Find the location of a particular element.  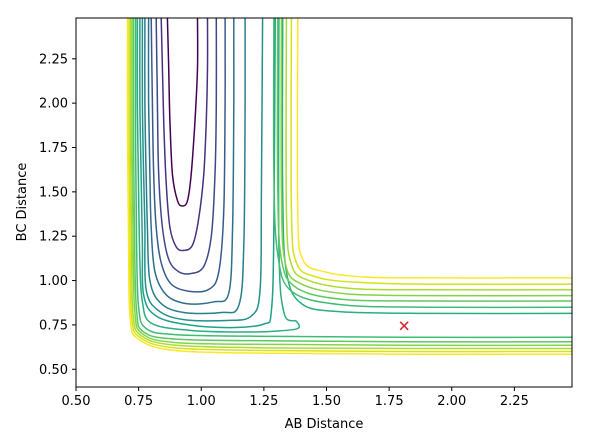

y-tick-label-0: 0.50 is located at coordinates (53, 370).